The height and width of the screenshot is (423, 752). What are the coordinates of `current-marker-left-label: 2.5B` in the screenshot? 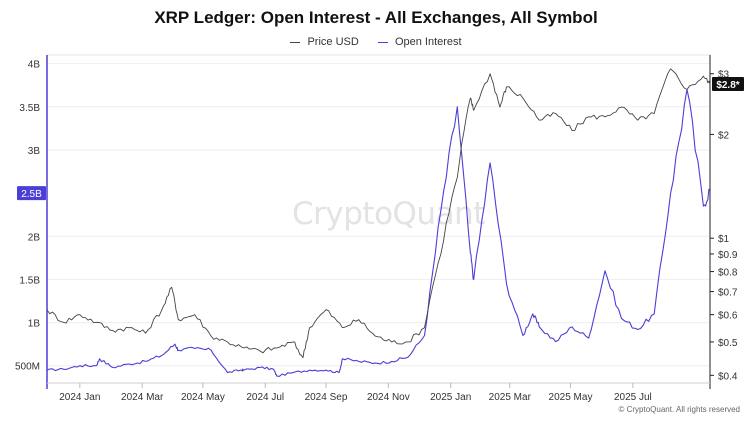 It's located at (31, 194).